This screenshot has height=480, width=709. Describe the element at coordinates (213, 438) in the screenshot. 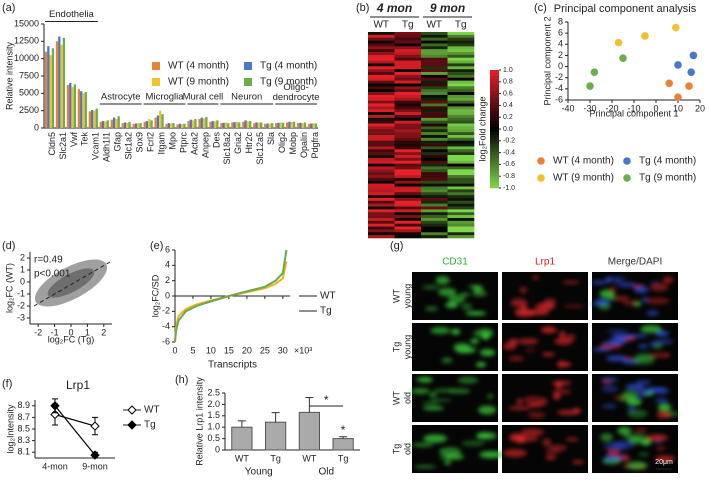

I see `y-tick-label: 0.5` at that location.